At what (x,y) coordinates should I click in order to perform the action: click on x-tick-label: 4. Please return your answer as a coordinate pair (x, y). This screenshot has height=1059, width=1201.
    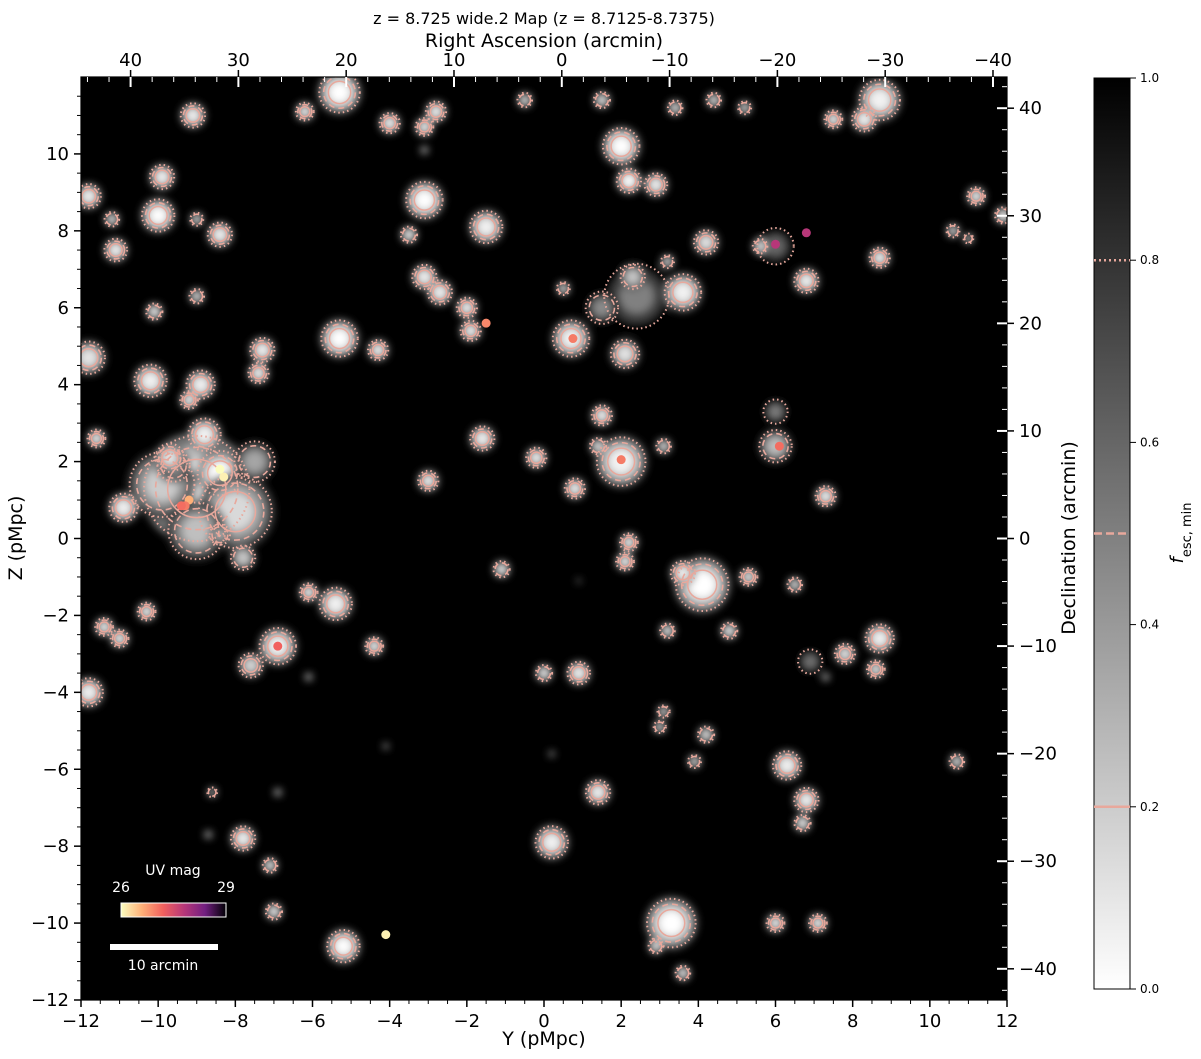
    Looking at the image, I should click on (698, 1021).